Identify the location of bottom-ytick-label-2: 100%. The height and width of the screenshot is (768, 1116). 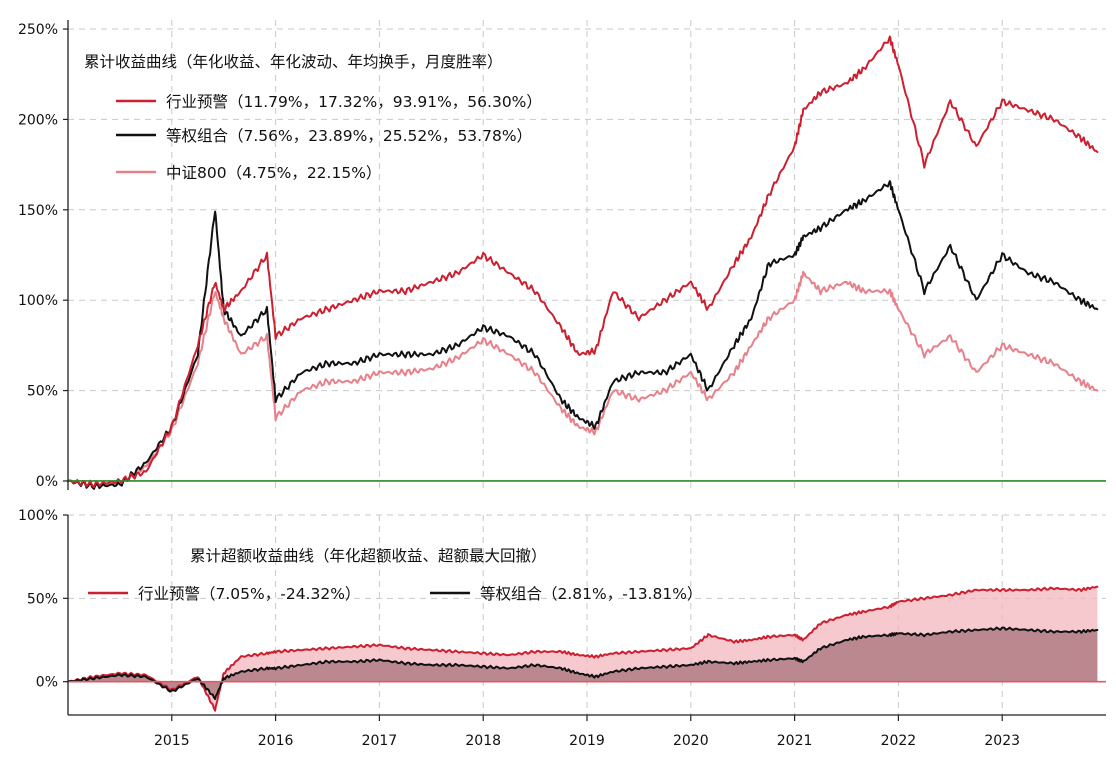
(38, 516).